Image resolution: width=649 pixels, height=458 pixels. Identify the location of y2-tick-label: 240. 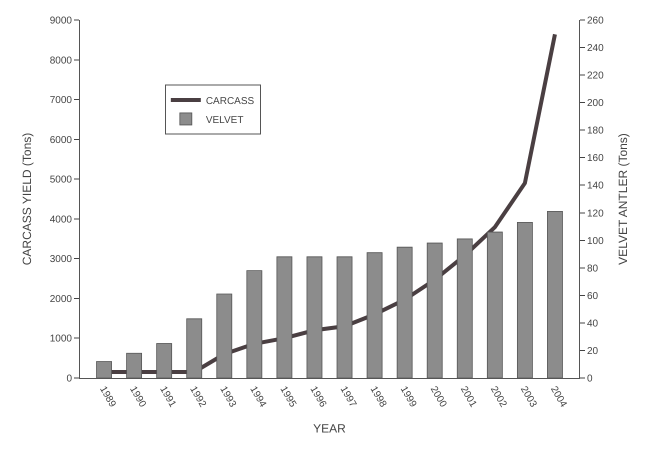
(595, 48).